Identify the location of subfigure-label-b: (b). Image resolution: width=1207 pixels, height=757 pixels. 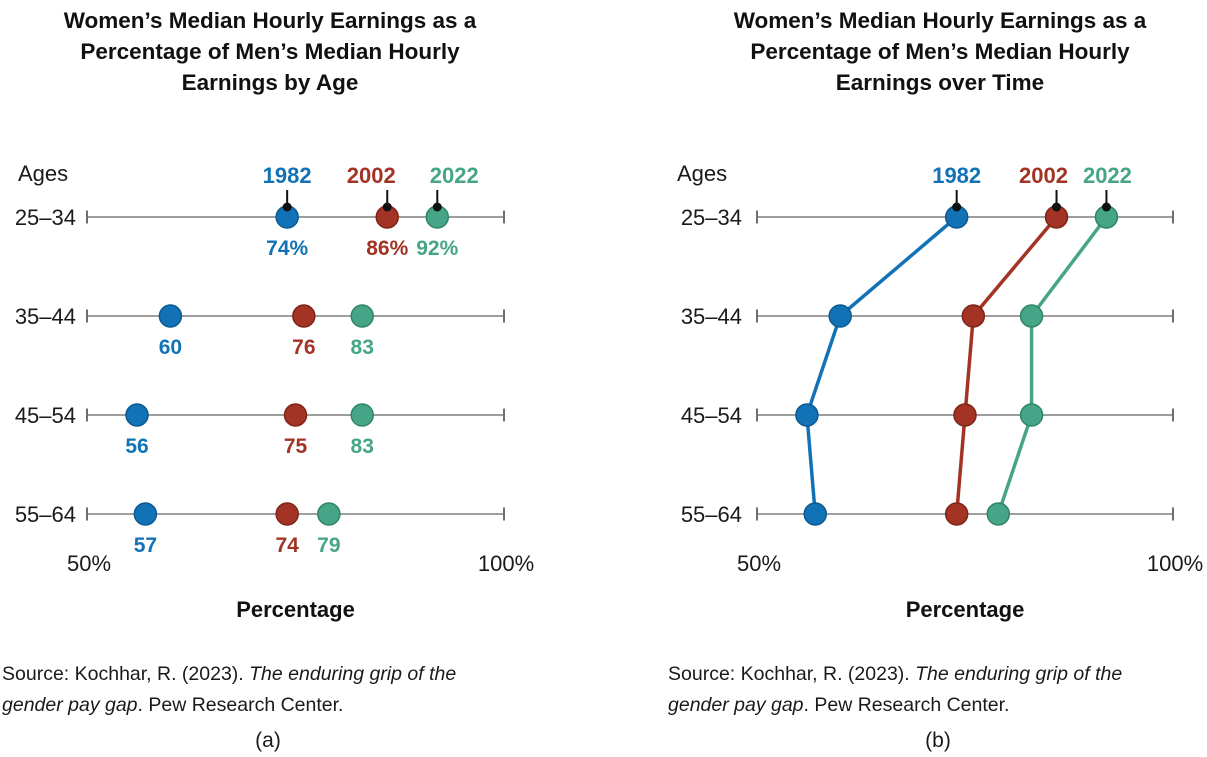
(938, 740).